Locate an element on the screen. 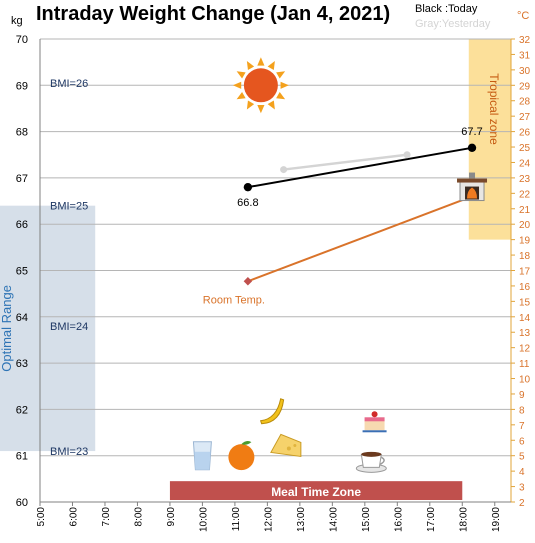 This screenshot has height=543, width=535. x-tick-label: 8:00 is located at coordinates (138, 517).